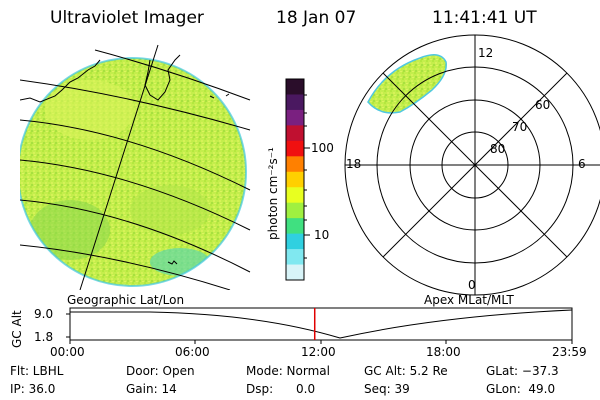  I want to click on mlt-label-18: 18, so click(354, 164).